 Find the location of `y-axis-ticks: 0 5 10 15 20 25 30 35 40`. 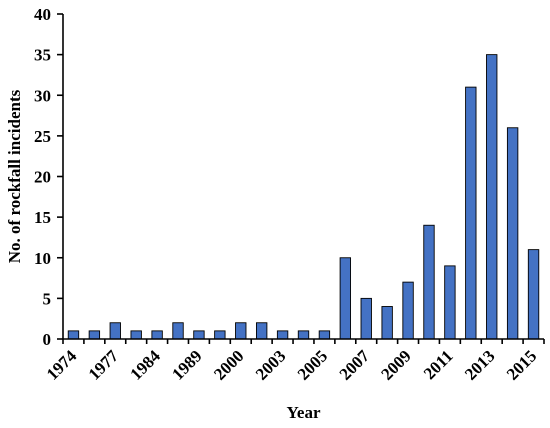

y-axis-ticks: 0 5 10 15 20 25 30 35 40 is located at coordinates (48, 177).